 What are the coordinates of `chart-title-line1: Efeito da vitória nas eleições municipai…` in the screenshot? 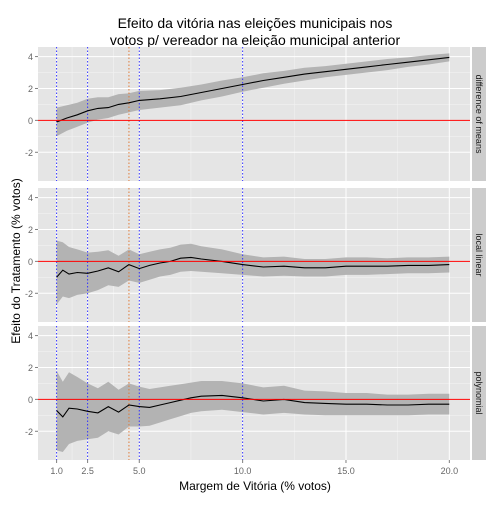 It's located at (255, 23).